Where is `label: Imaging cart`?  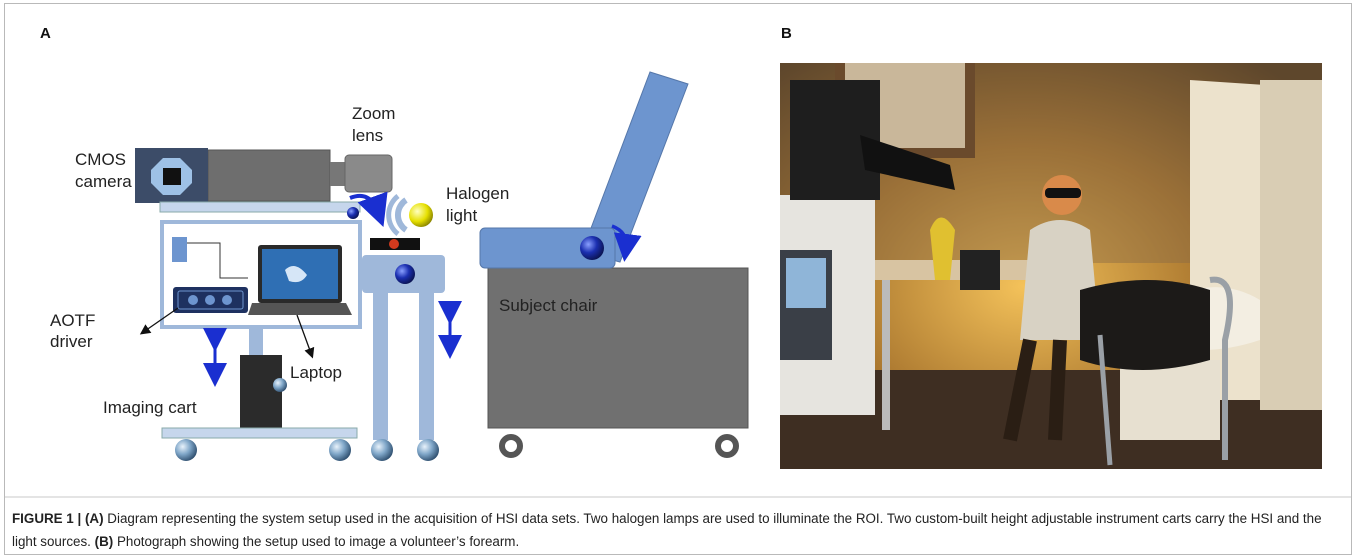
label: Imaging cart is located at coordinates (150, 407).